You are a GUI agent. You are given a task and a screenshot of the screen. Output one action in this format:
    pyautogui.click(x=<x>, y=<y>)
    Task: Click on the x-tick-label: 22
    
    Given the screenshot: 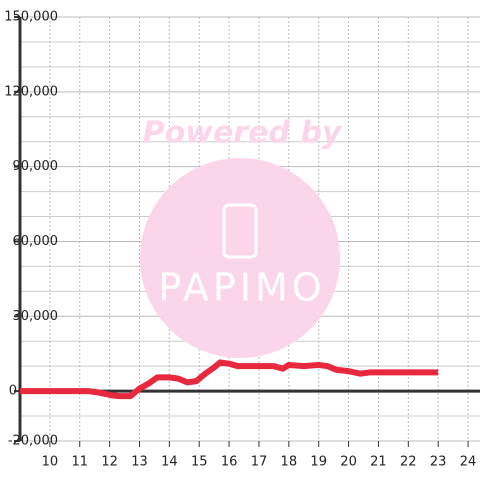 What is the action you would take?
    pyautogui.click(x=408, y=462)
    